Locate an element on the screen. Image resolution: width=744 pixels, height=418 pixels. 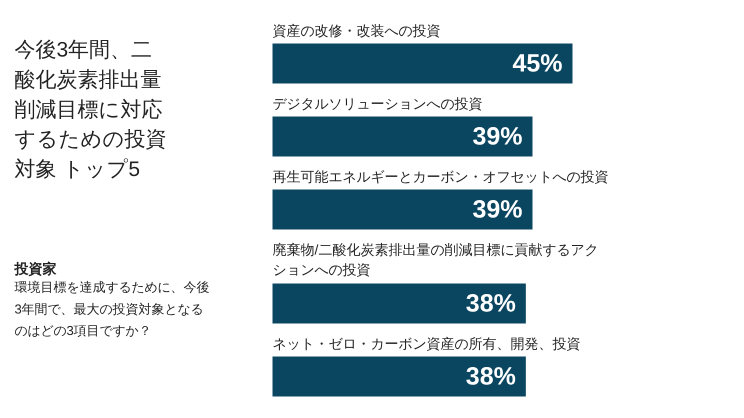
y-tick-label: 廃棄物/二酸化炭素排出量の削減目標に貢献するアクションへの投資 is located at coordinates (435, 260).